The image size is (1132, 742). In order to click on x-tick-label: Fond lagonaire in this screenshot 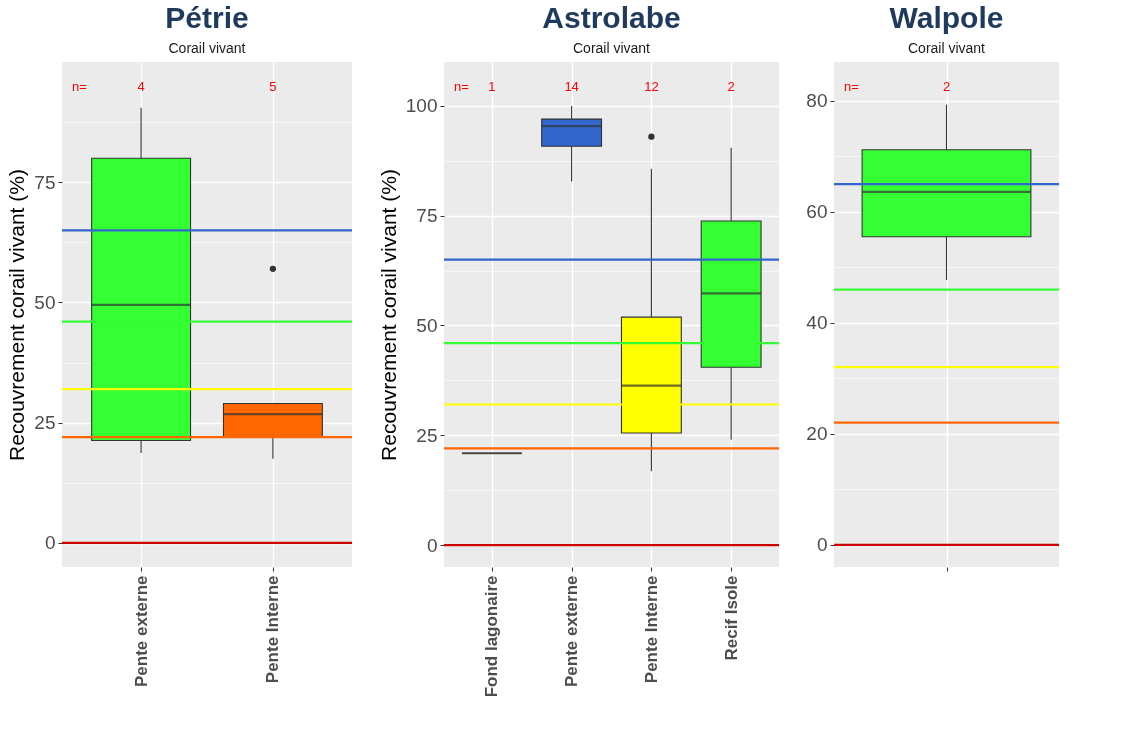, I will do `click(492, 636)`.